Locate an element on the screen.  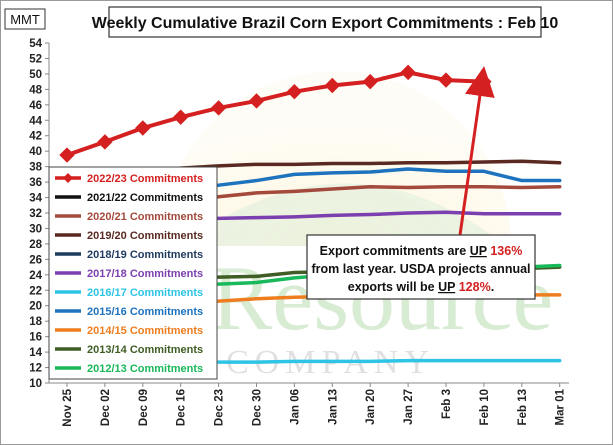
annotation-run: 128% is located at coordinates (475, 287).